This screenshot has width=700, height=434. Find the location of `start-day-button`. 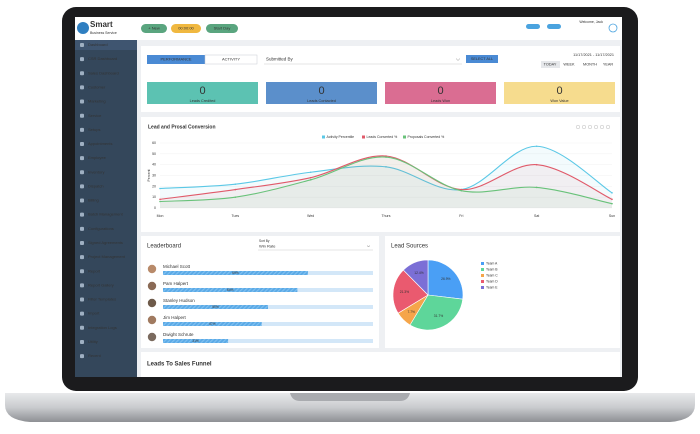

start-day-button is located at coordinates (222, 28).